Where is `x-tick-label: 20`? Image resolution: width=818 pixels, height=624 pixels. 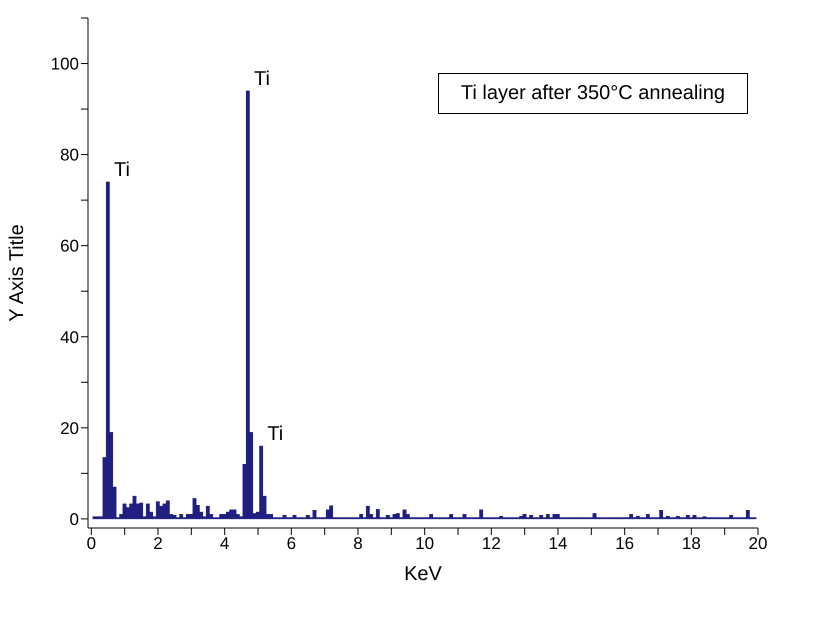 x-tick-label: 20 is located at coordinates (758, 544).